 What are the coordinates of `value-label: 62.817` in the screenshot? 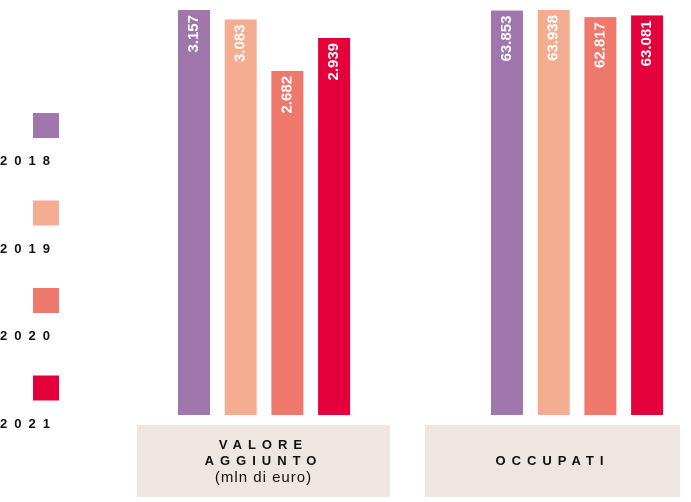 It's located at (599, 45).